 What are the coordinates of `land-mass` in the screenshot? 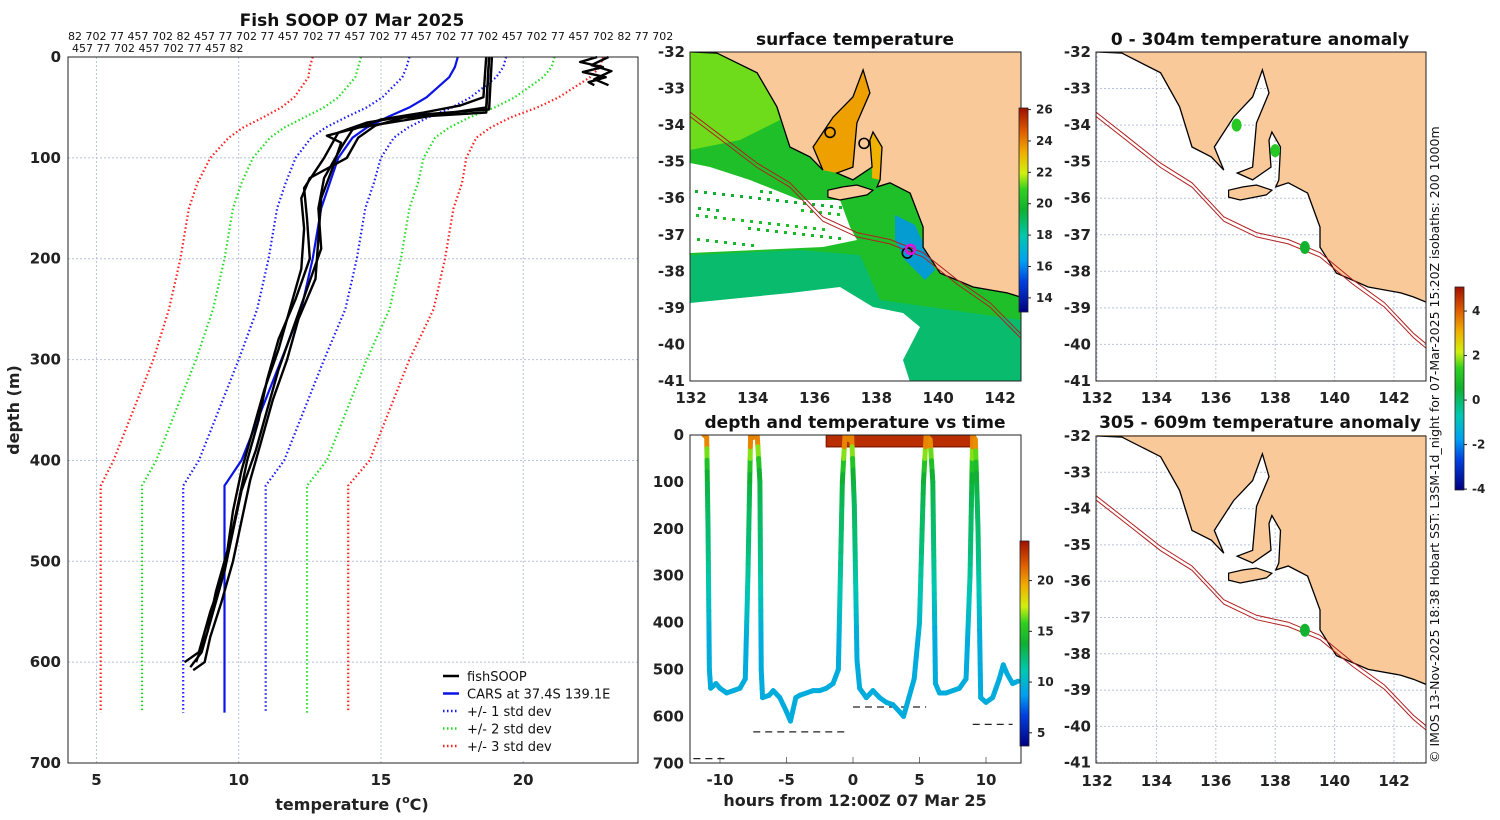 It's located at (1261, 560).